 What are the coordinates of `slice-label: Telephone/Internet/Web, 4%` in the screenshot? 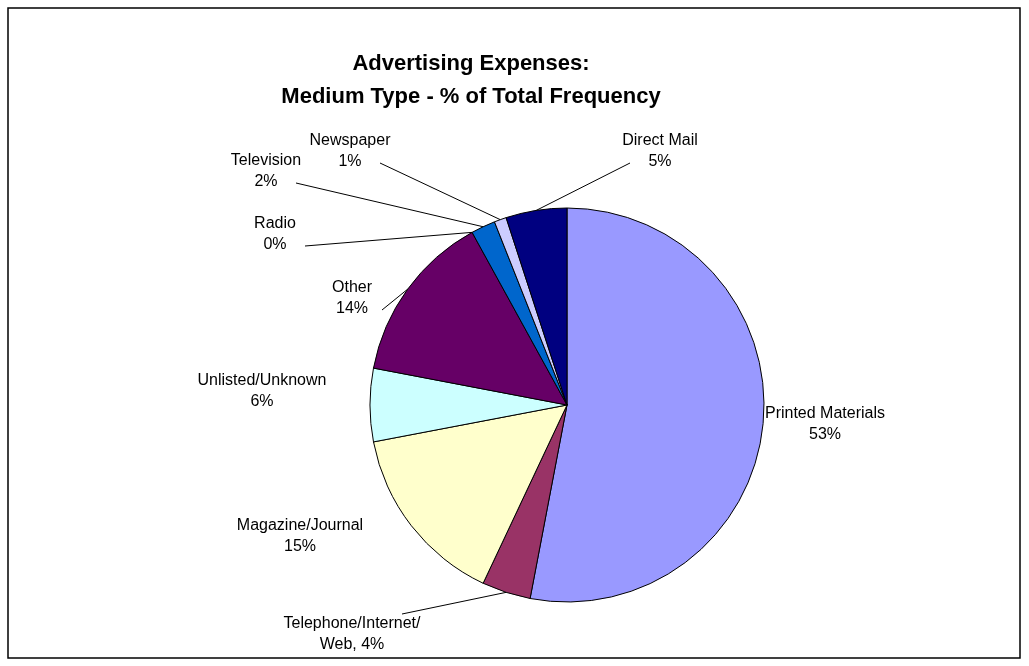 It's located at (352, 633).